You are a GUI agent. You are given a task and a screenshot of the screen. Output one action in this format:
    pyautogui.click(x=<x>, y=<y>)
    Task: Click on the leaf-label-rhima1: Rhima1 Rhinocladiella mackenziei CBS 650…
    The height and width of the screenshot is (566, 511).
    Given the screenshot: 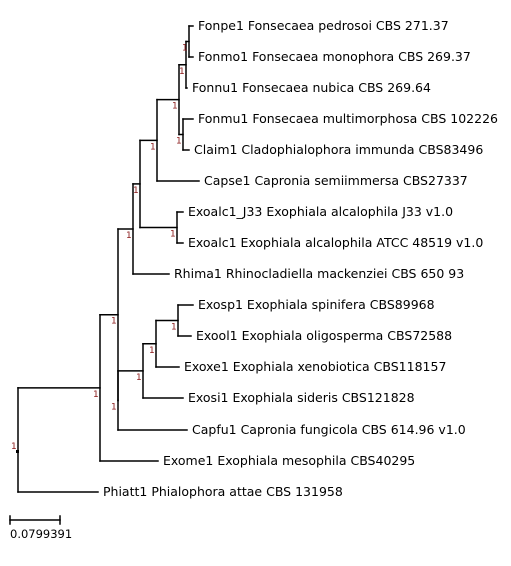 What is the action you would take?
    pyautogui.click(x=319, y=273)
    